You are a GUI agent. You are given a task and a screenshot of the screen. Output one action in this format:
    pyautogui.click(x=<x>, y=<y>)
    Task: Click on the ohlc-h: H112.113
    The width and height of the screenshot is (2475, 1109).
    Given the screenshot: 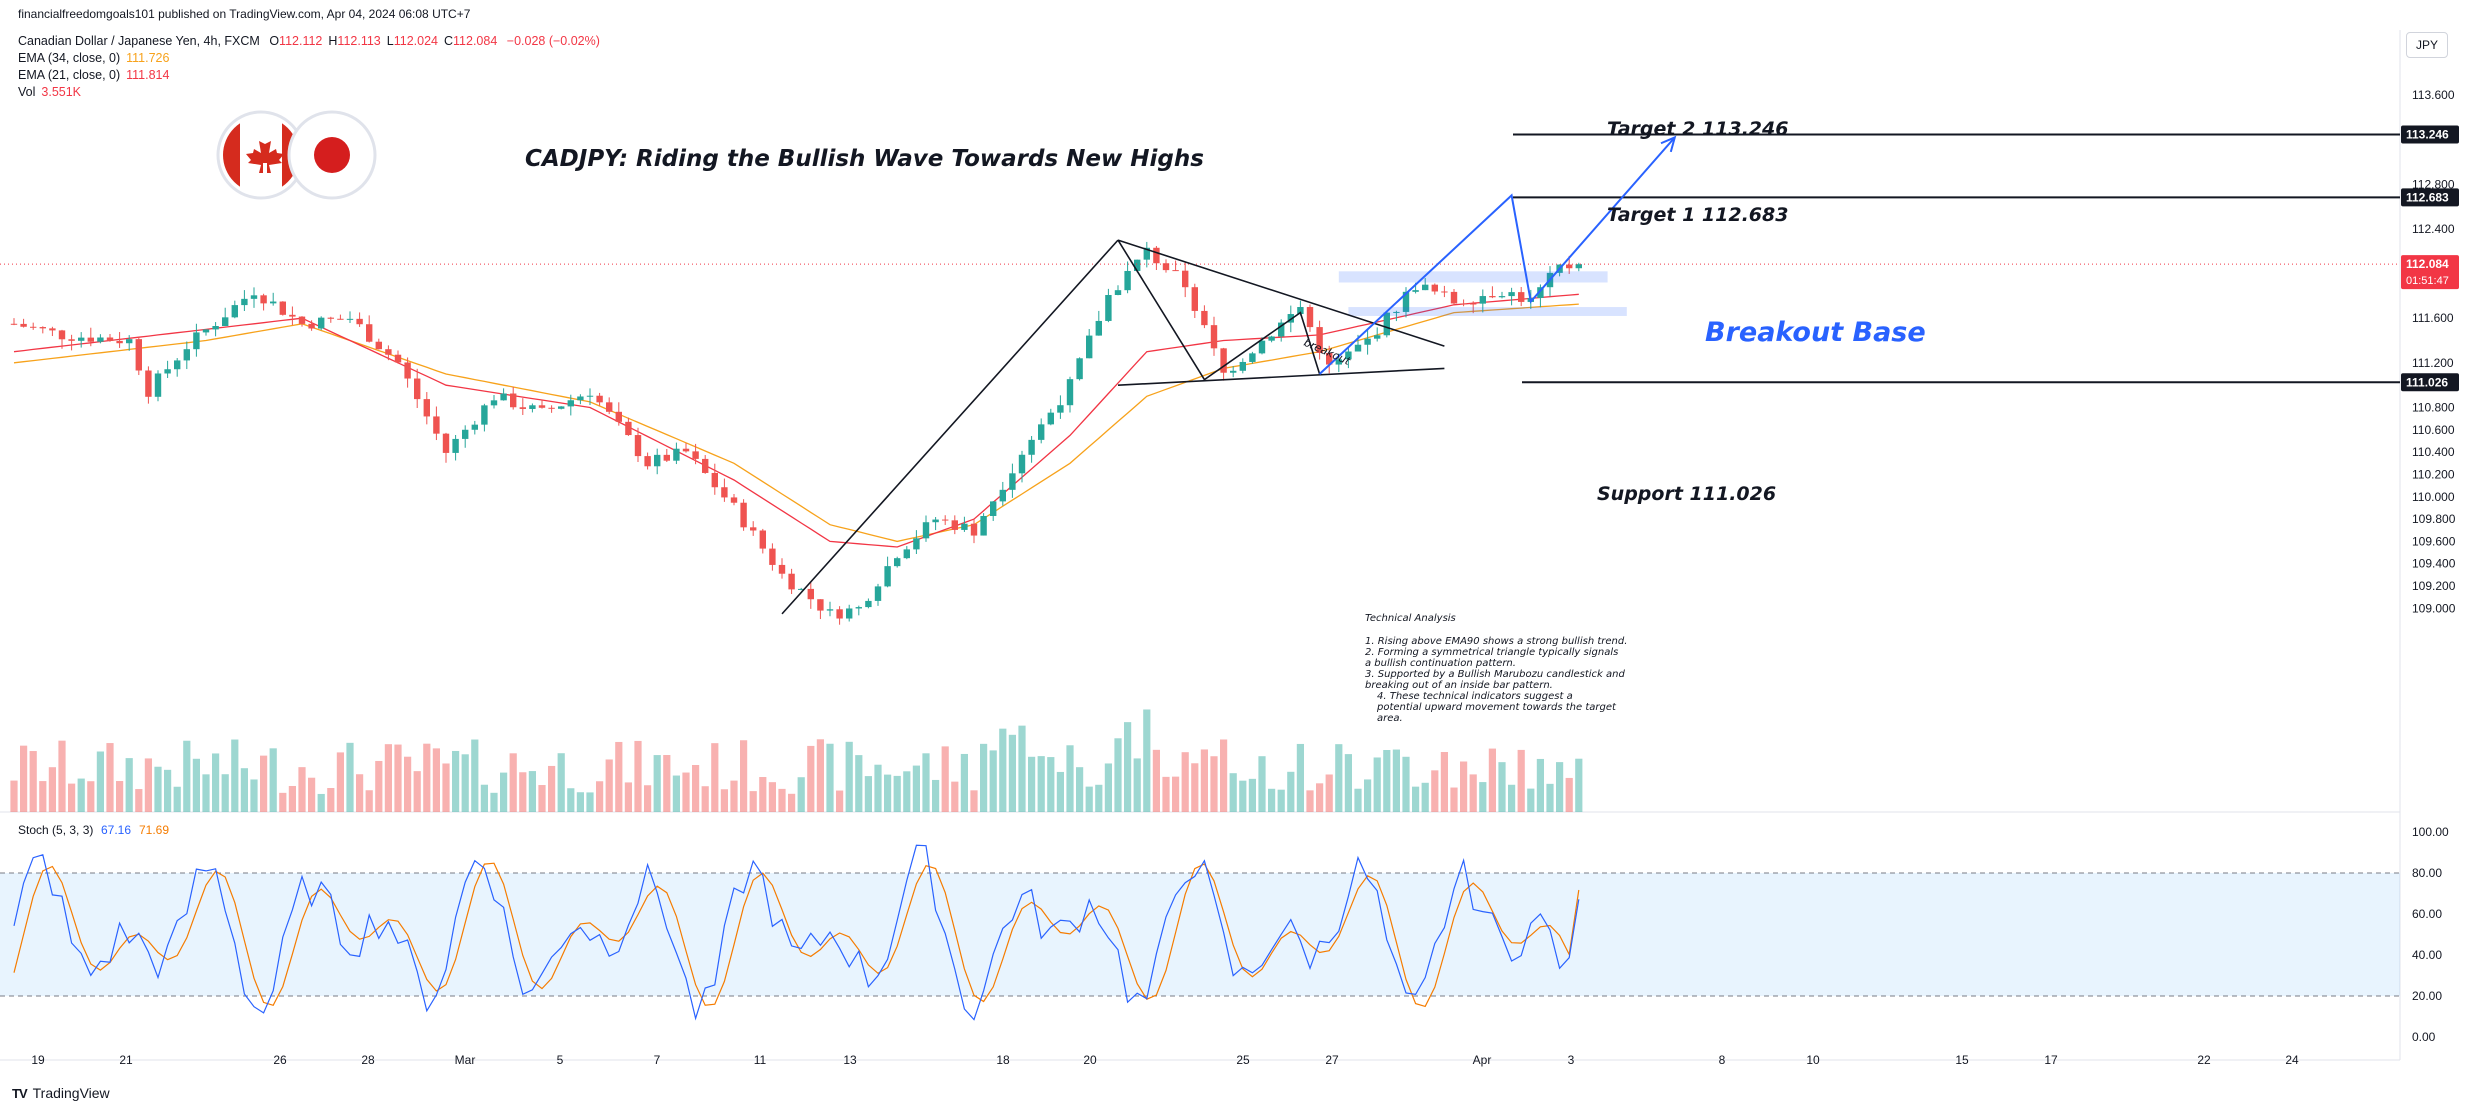 What is the action you would take?
    pyautogui.click(x=354, y=41)
    